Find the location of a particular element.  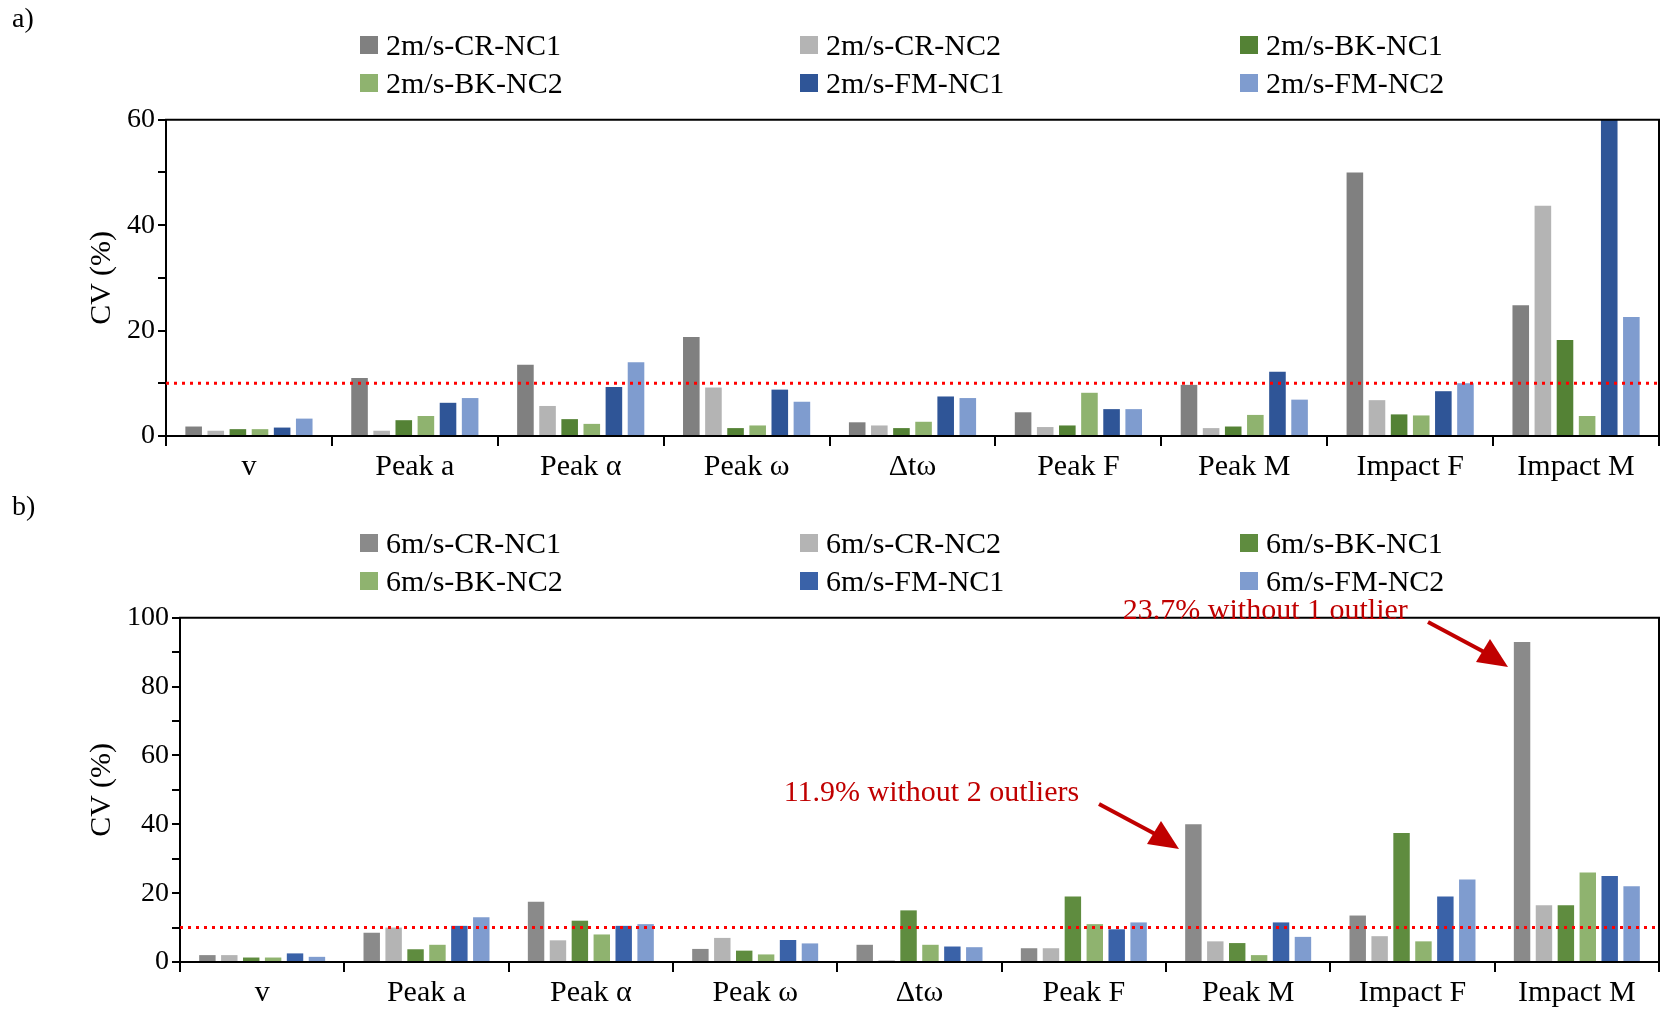

x-tick-label: Impact M is located at coordinates (1577, 990).